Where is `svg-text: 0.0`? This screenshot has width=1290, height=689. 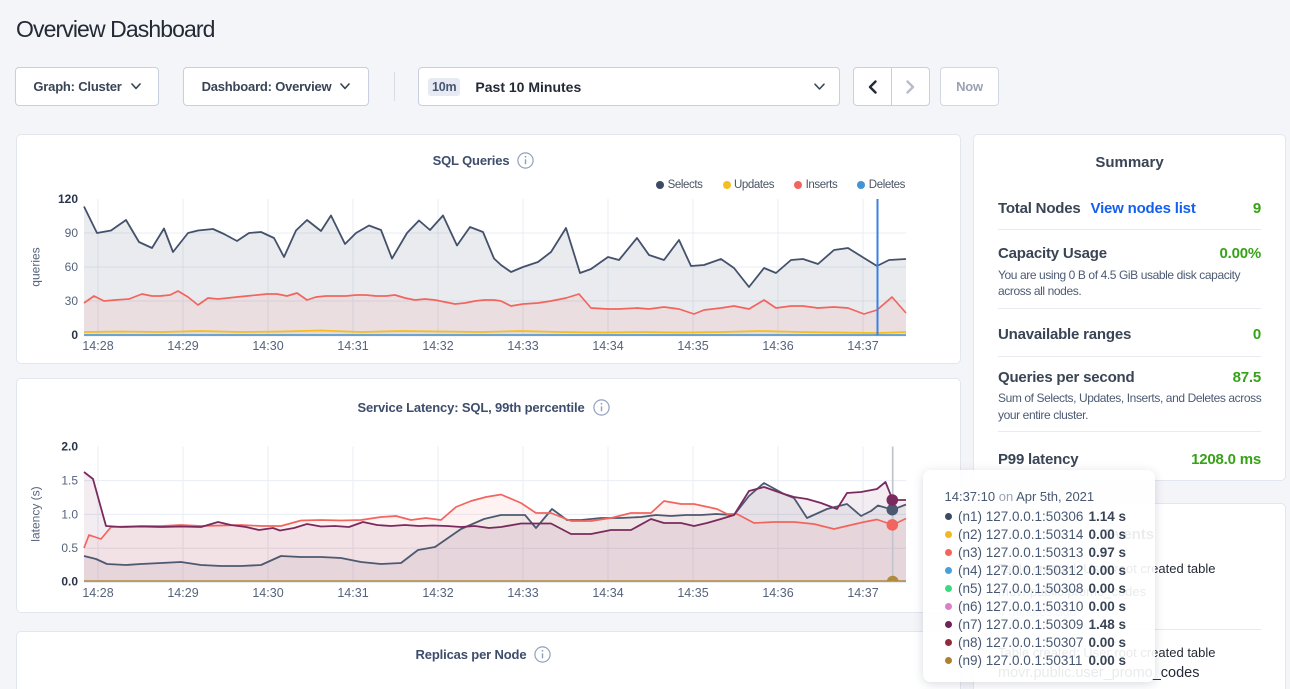
svg-text: 0.0 is located at coordinates (69, 582).